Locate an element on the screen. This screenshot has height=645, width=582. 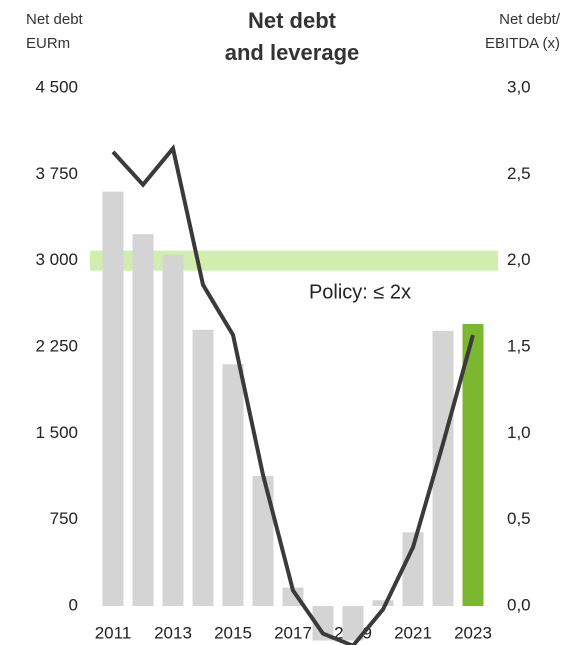
y-tick-label: 750 is located at coordinates (64, 518).